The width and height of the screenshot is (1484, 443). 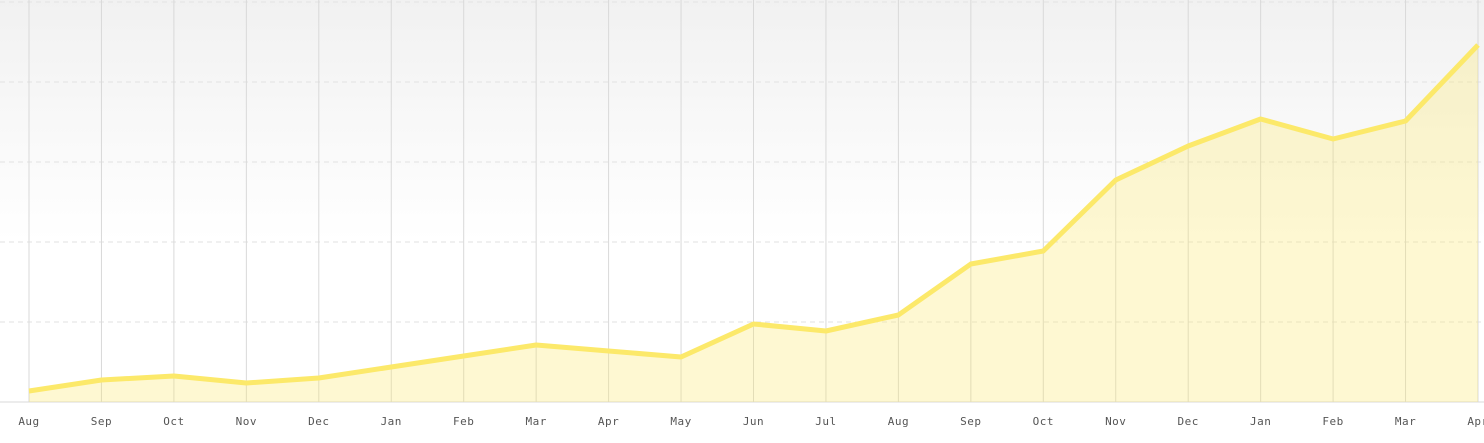 What do you see at coordinates (753, 421) in the screenshot?
I see `x-tick-label: Jun` at bounding box center [753, 421].